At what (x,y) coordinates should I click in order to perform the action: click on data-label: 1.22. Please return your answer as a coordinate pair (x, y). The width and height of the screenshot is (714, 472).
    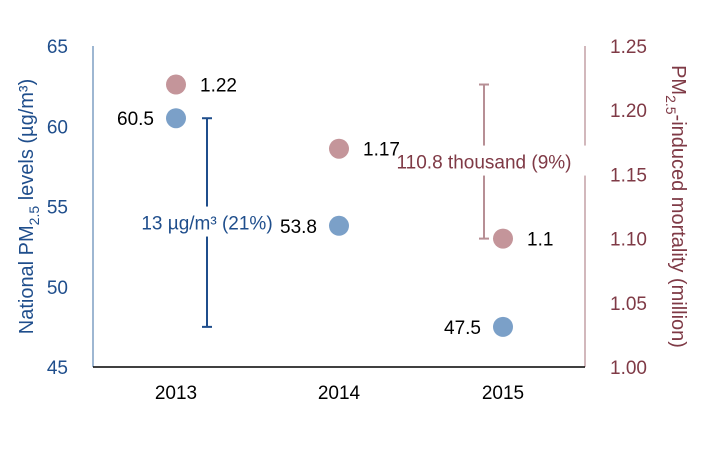
    Looking at the image, I should click on (218, 86).